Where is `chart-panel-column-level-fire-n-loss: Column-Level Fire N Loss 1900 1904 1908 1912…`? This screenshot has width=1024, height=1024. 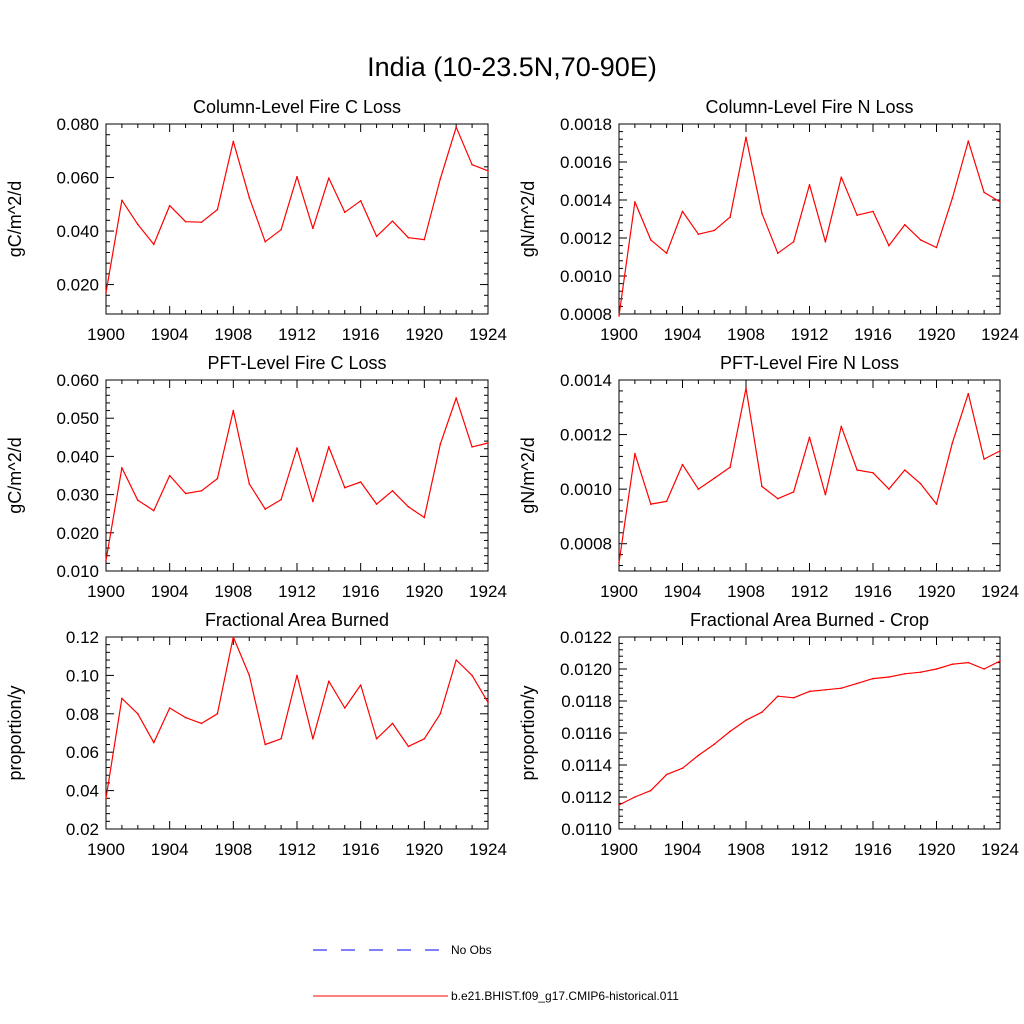
chart-panel-column-level-fire-n-loss: Column-Level Fire N Loss 1900 1904 1908 1912… is located at coordinates (768, 220).